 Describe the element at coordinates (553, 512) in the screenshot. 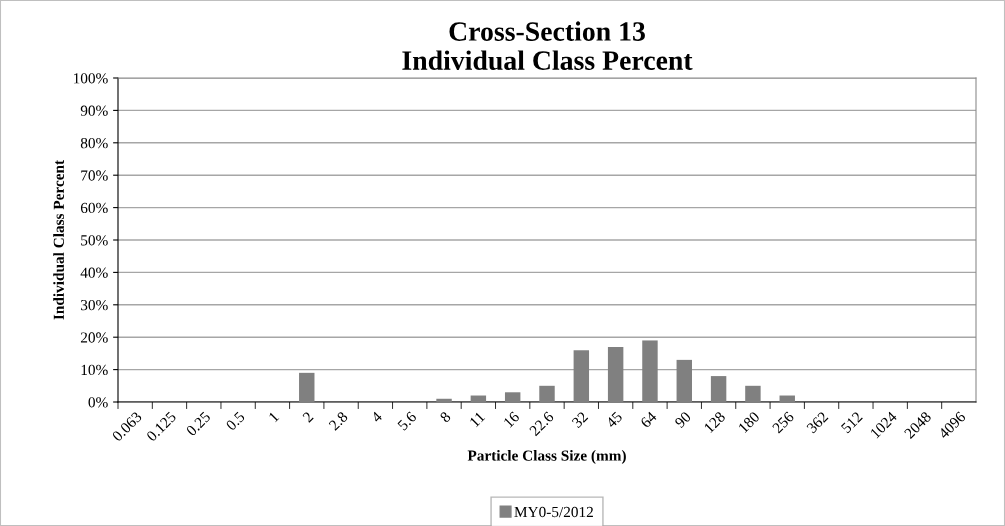

I see `legend-label: MY0-5/2012` at that location.